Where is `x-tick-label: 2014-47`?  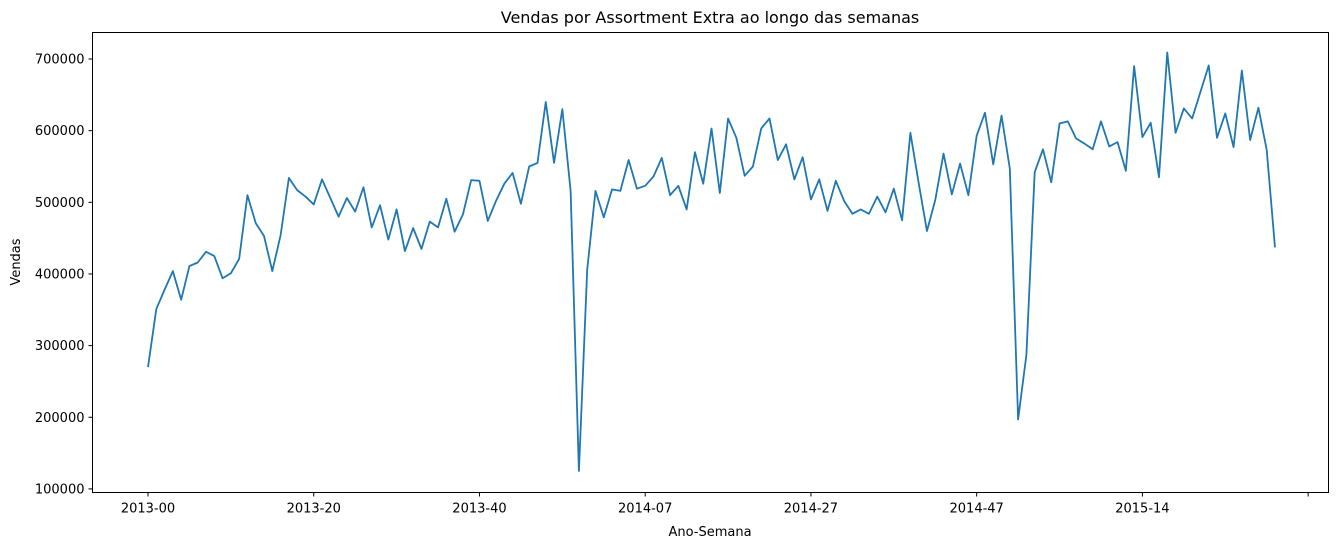
x-tick-label: 2014-47 is located at coordinates (977, 509).